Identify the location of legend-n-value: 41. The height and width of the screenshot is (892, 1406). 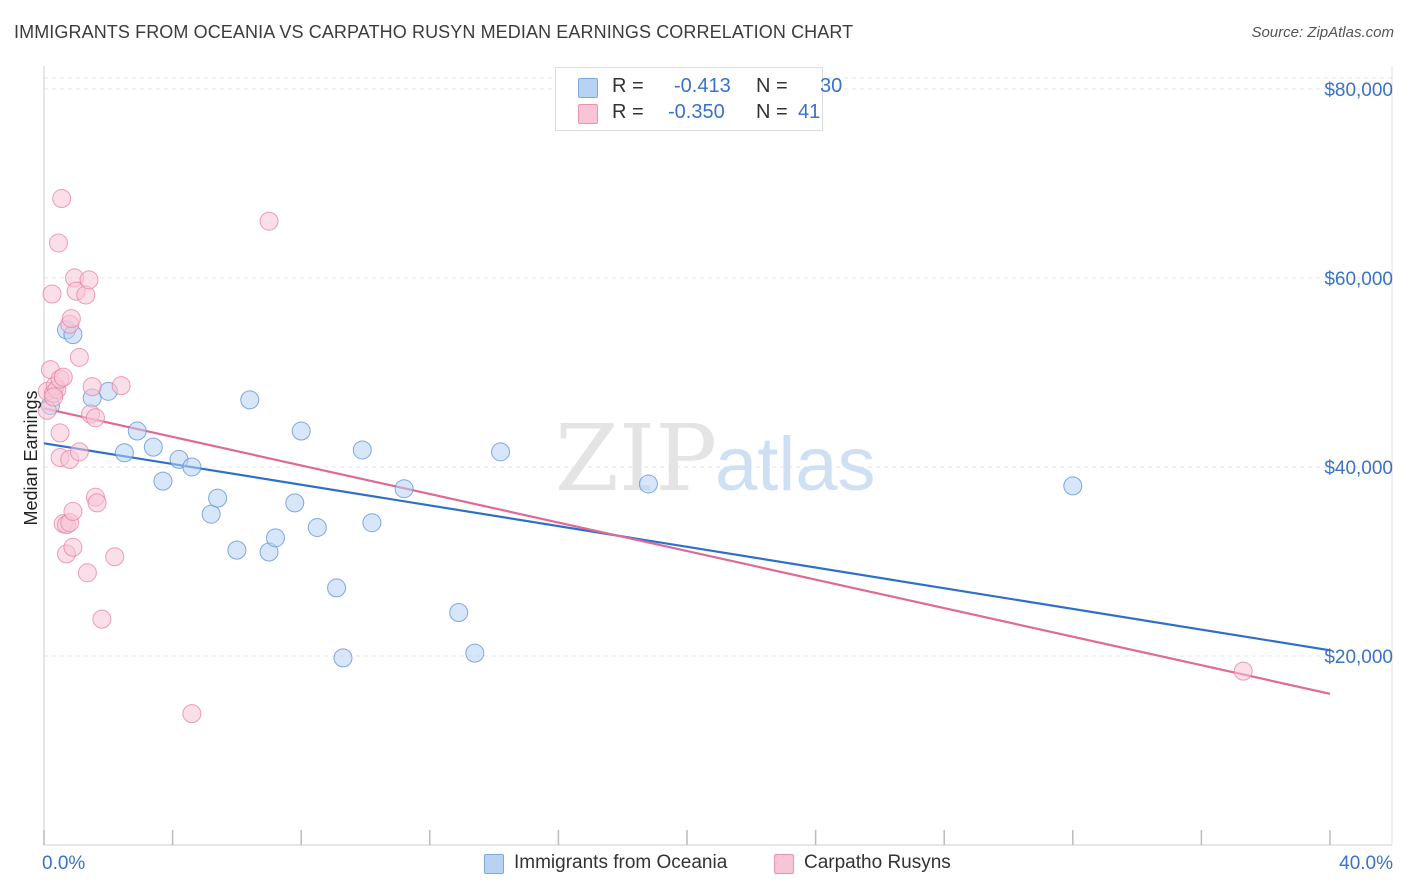
(809, 112).